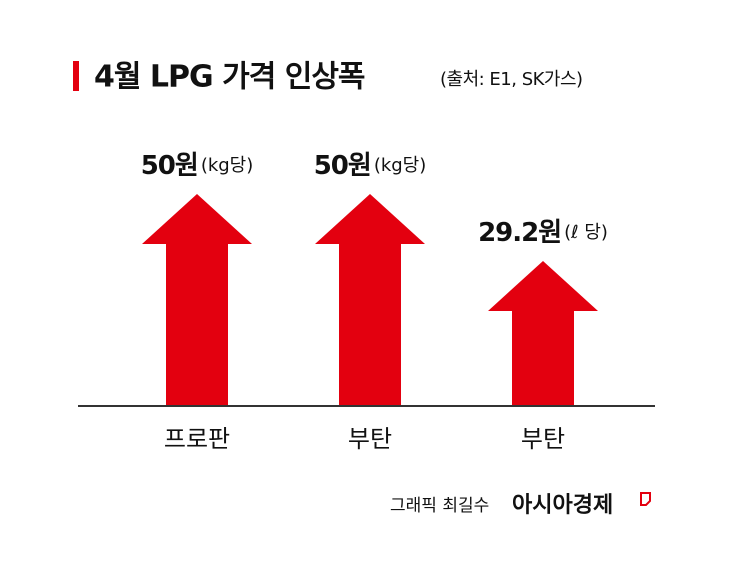 This screenshot has height=585, width=745. What do you see at coordinates (519, 232) in the screenshot?
I see `value-number: 29.2원` at bounding box center [519, 232].